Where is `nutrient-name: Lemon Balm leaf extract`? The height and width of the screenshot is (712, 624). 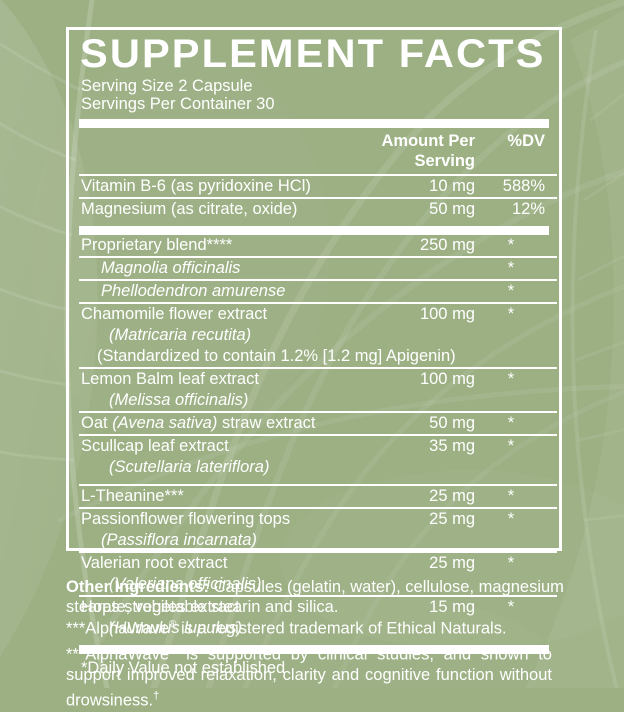
nutrient-name: Lemon Balm leaf extract is located at coordinates (170, 379).